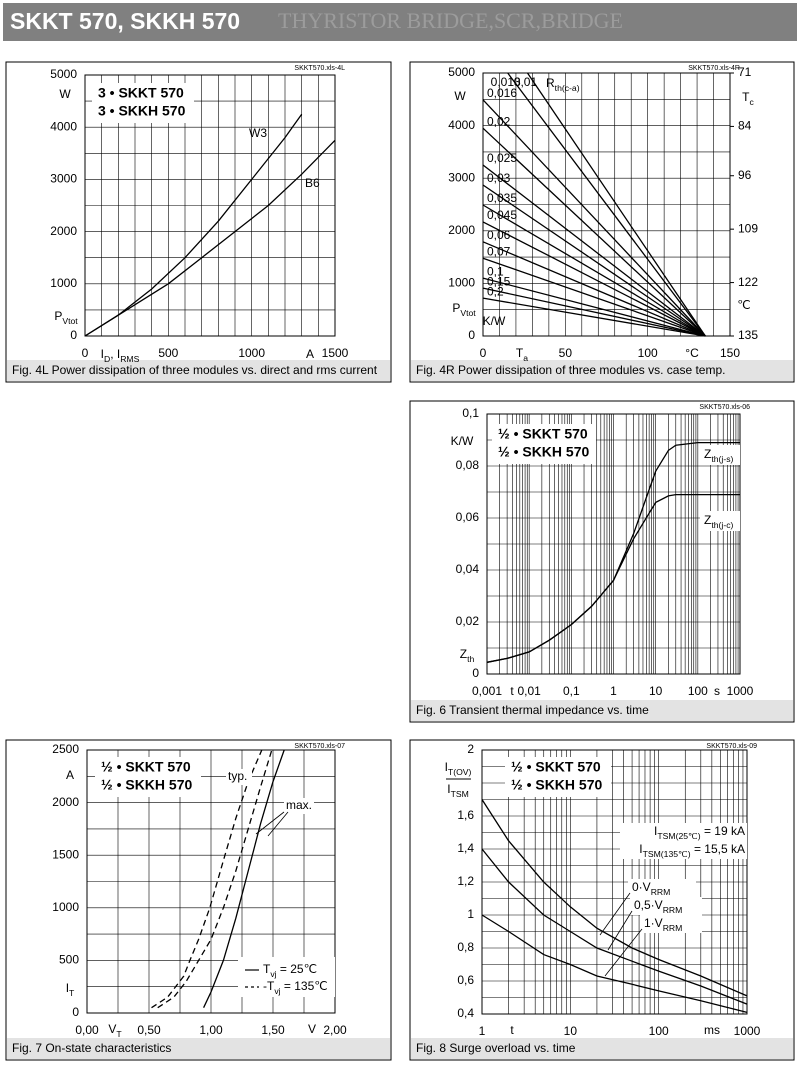  I want to click on x-tick-label: 1,00, so click(211, 1030).